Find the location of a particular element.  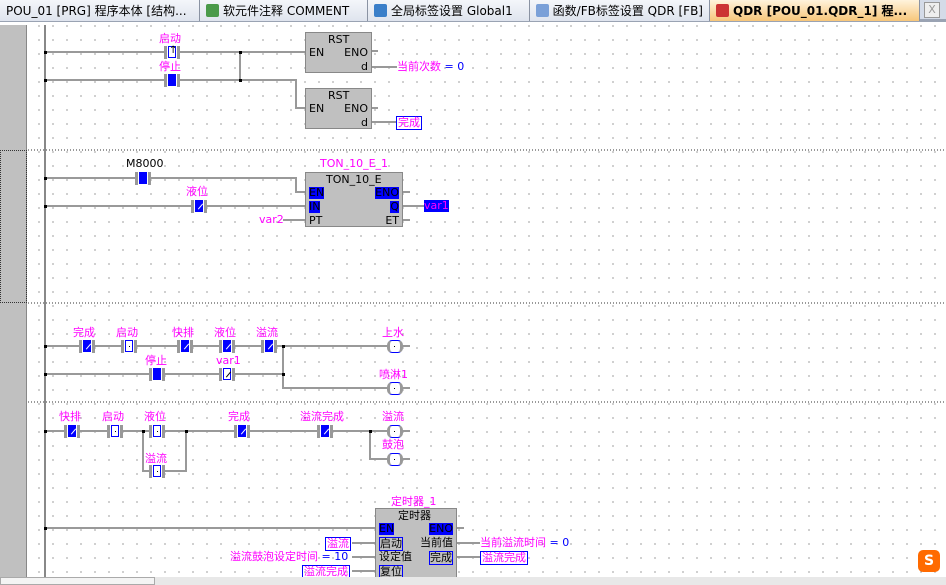

done-output: 完成 is located at coordinates (409, 123).